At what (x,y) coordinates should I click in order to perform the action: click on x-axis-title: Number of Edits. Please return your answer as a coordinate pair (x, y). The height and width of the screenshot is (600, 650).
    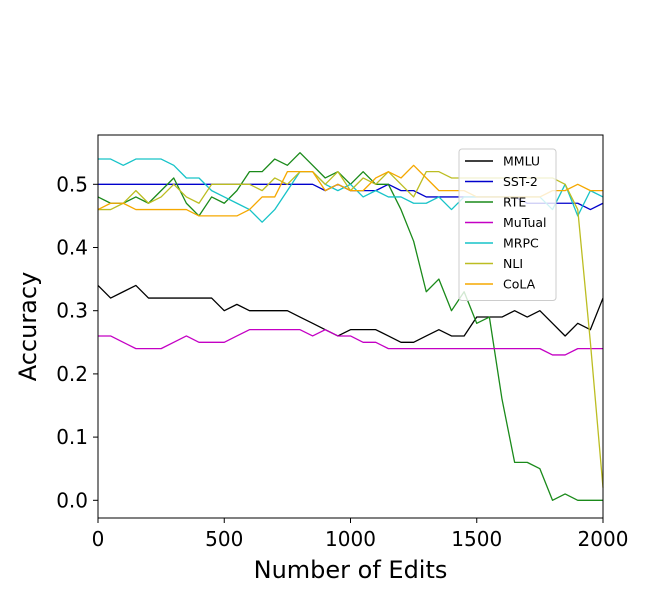
    Looking at the image, I should click on (351, 570).